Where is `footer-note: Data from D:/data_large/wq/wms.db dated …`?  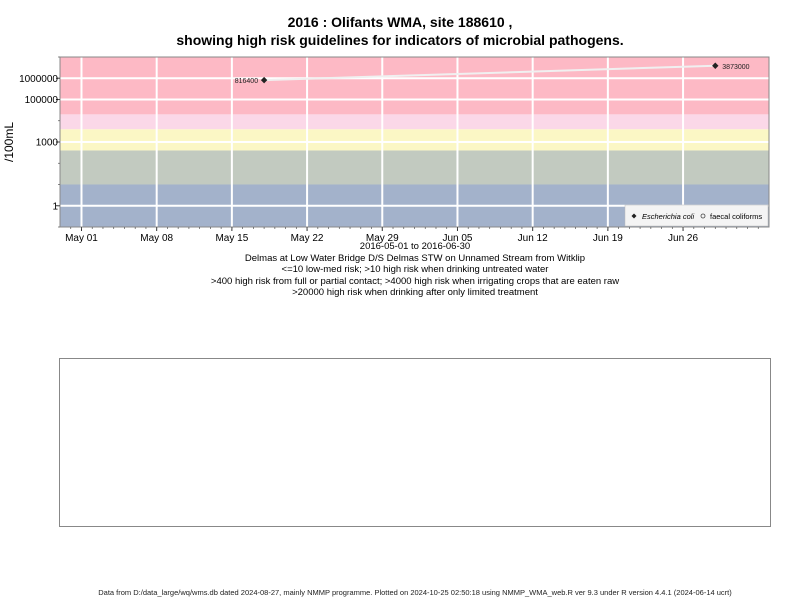 footer-note: Data from D:/data_large/wq/wms.db dated … is located at coordinates (415, 592).